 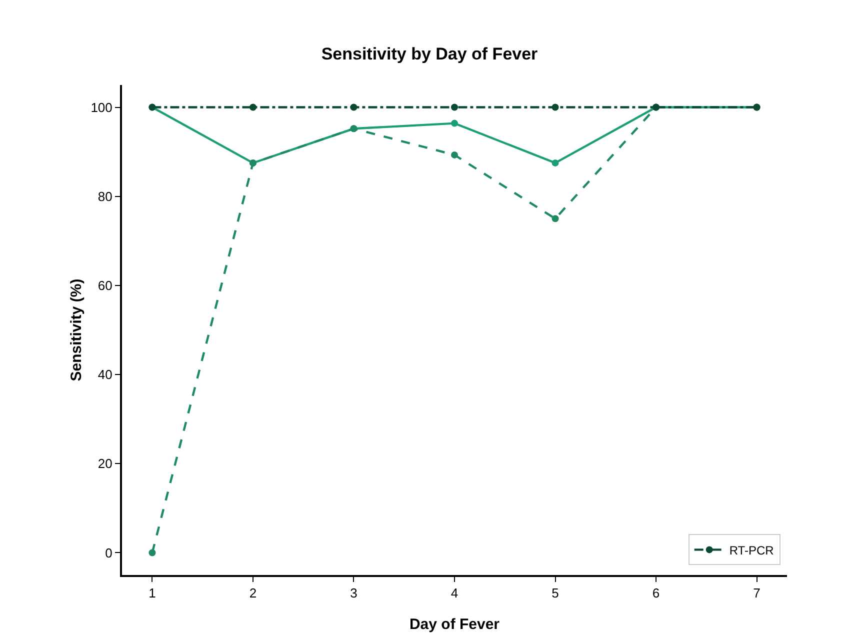 I want to click on y-axis-title: Sensitivity (%), so click(x=76, y=330).